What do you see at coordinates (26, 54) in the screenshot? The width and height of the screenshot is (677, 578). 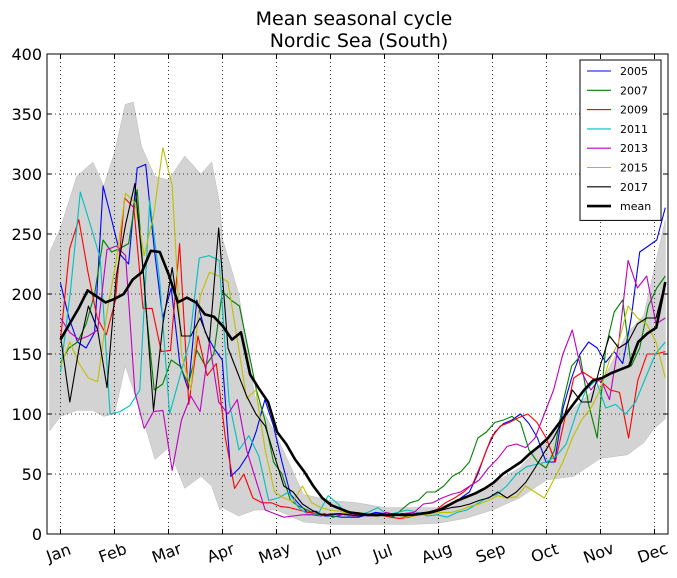 I see `y-tick-label: 400` at bounding box center [26, 54].